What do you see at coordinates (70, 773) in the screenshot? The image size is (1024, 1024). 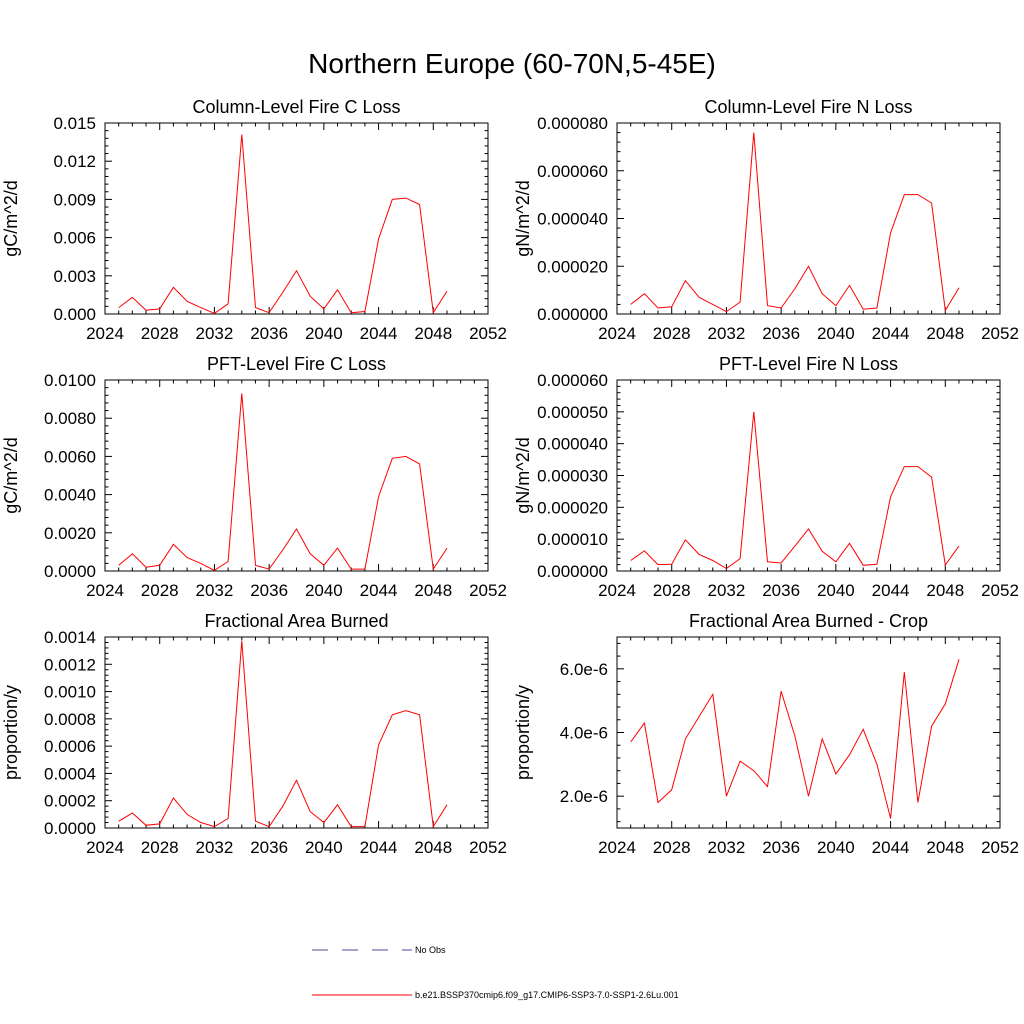 I see `y-tick-label: 0.0004` at bounding box center [70, 773].